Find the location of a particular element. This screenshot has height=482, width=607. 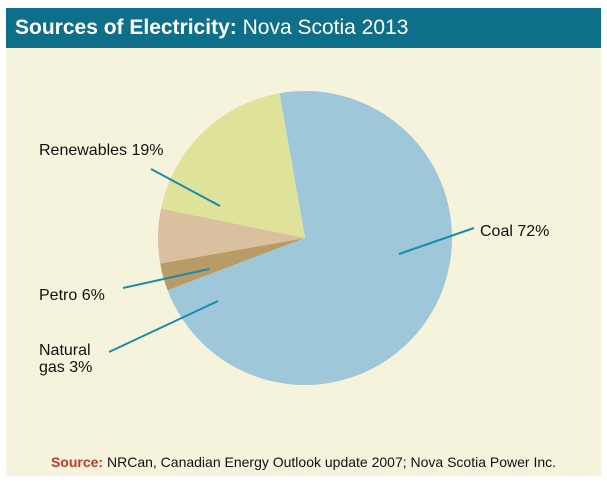

title-rest: Nova Scotia 2013 is located at coordinates (326, 27).